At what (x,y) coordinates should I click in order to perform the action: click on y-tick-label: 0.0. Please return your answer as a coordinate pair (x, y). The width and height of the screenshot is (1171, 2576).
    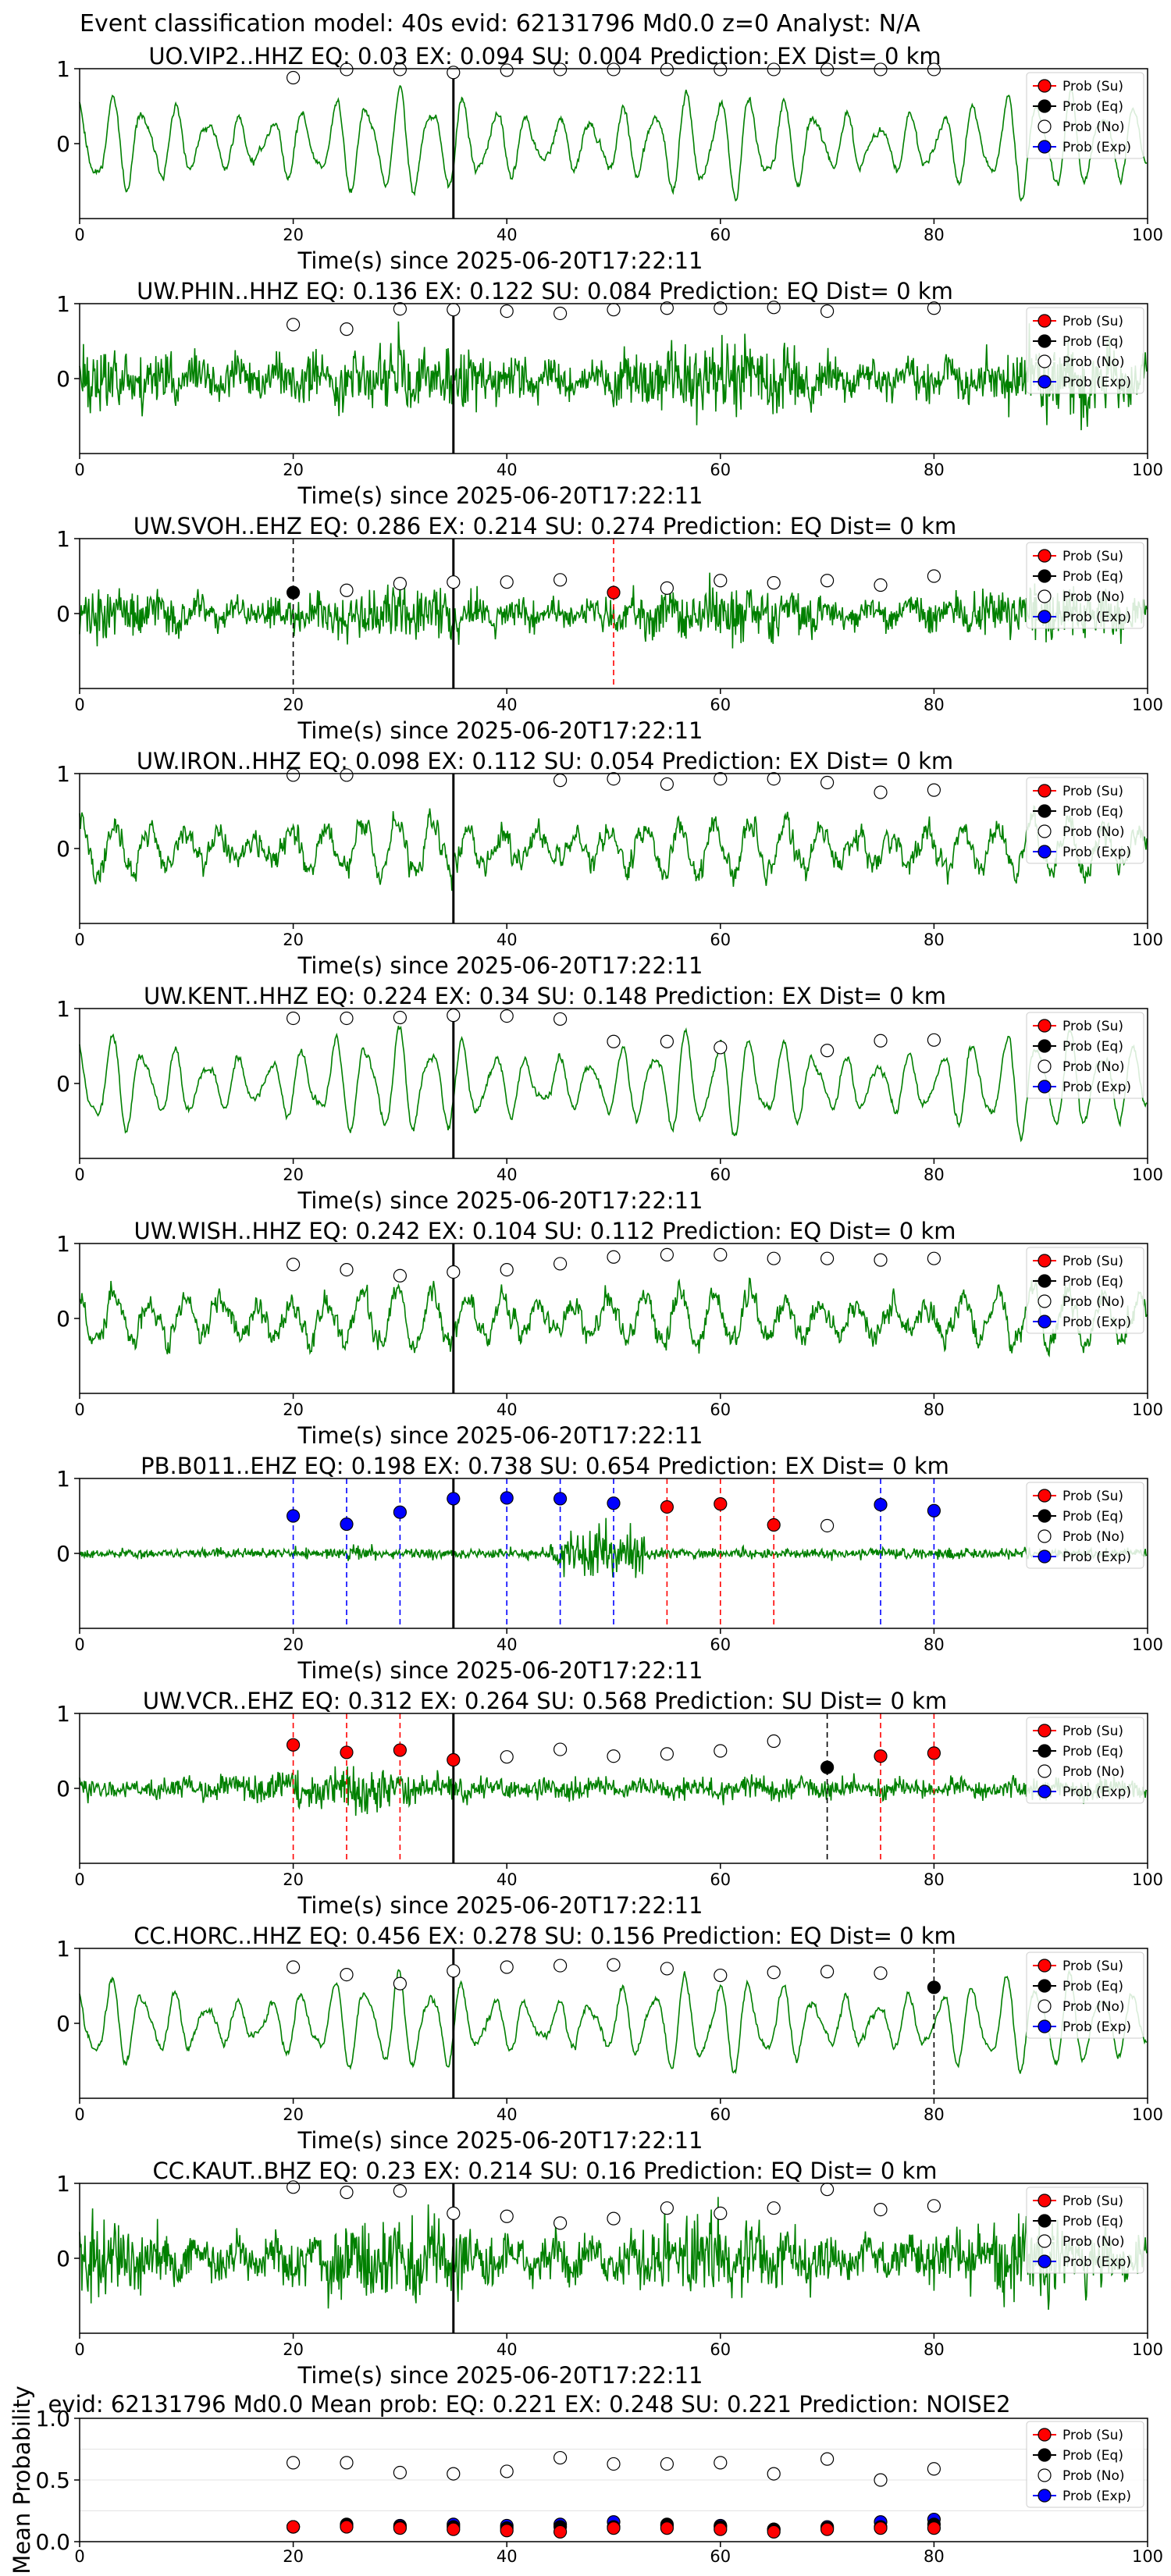
    Looking at the image, I should click on (52, 2542).